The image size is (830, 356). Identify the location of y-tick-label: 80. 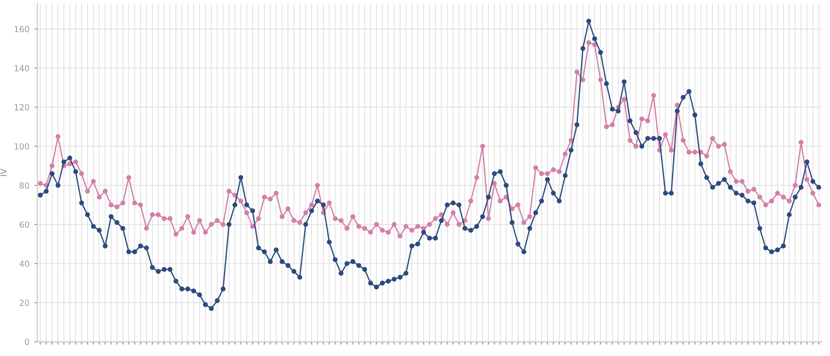
(25, 185).